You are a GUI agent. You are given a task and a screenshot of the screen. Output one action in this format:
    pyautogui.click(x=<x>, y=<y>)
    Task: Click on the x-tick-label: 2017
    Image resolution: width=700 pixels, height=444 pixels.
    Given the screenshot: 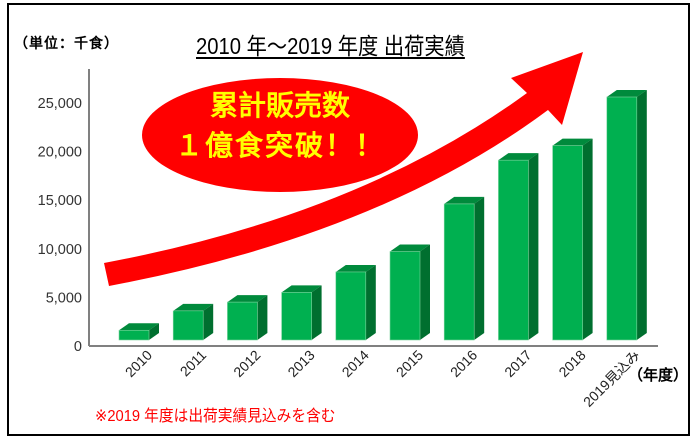 What is the action you would take?
    pyautogui.click(x=517, y=363)
    